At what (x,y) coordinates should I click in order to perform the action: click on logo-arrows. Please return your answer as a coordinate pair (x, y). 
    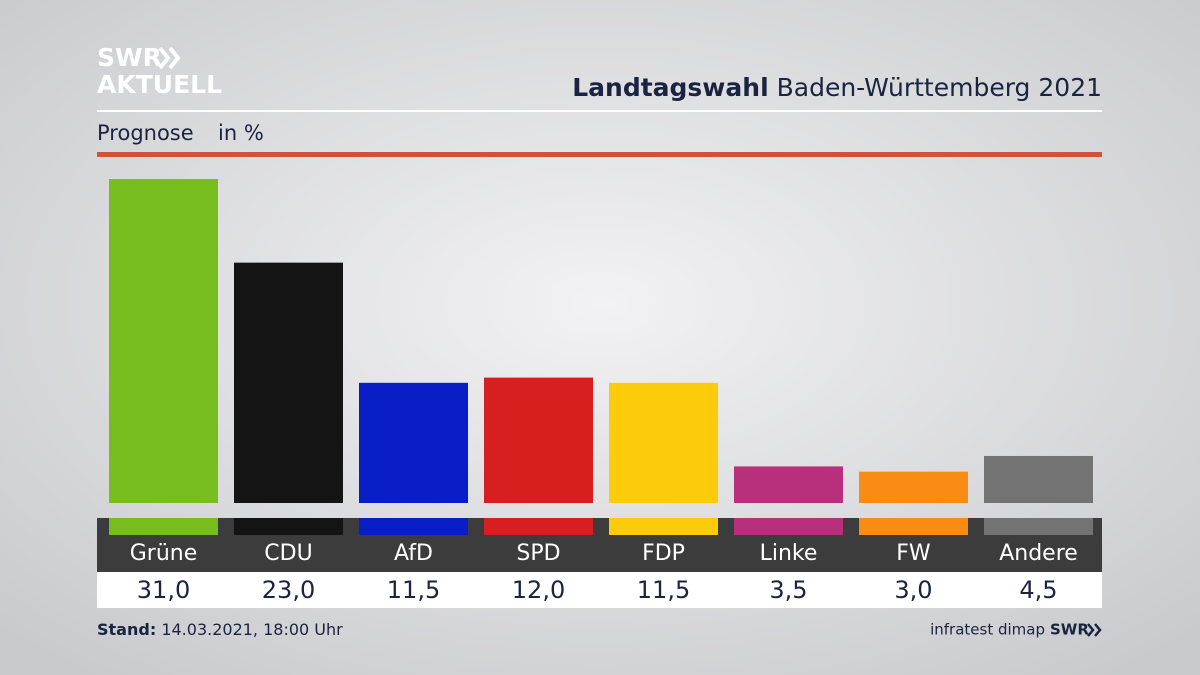
    Looking at the image, I should click on (169, 58).